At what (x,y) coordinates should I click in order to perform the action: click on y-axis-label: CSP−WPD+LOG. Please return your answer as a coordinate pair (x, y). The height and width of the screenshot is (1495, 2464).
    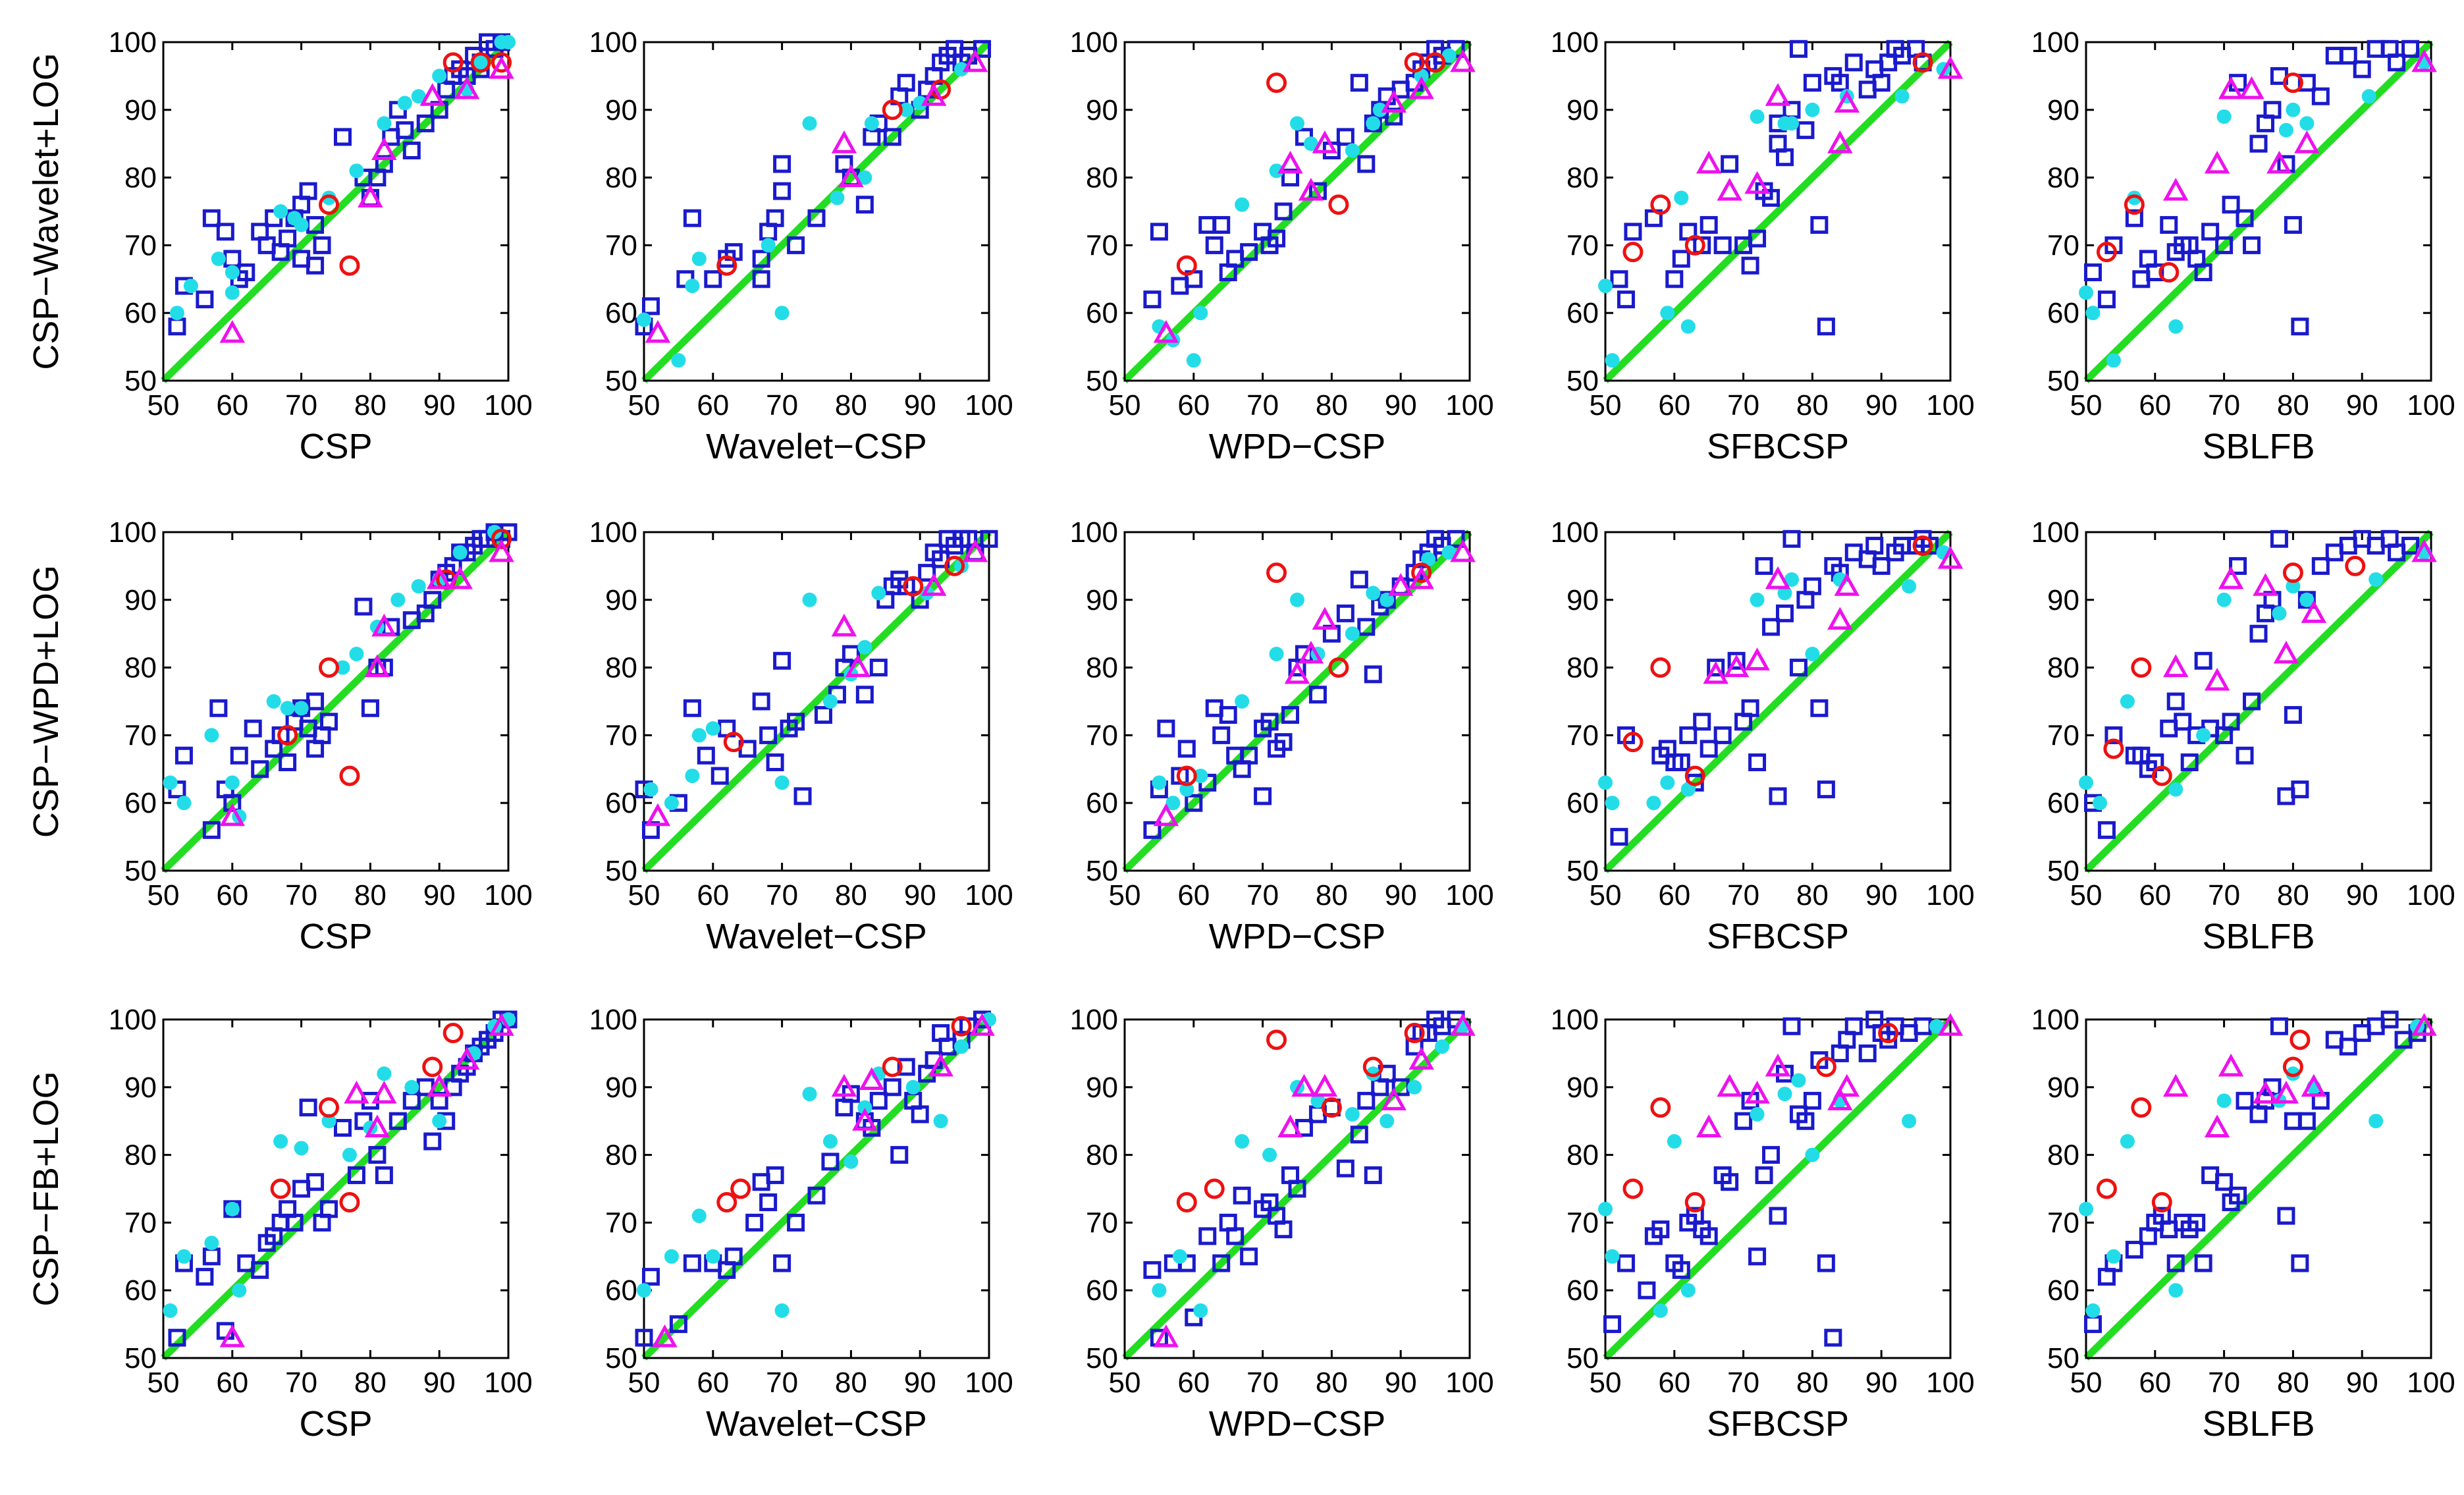
    Looking at the image, I should click on (46, 701).